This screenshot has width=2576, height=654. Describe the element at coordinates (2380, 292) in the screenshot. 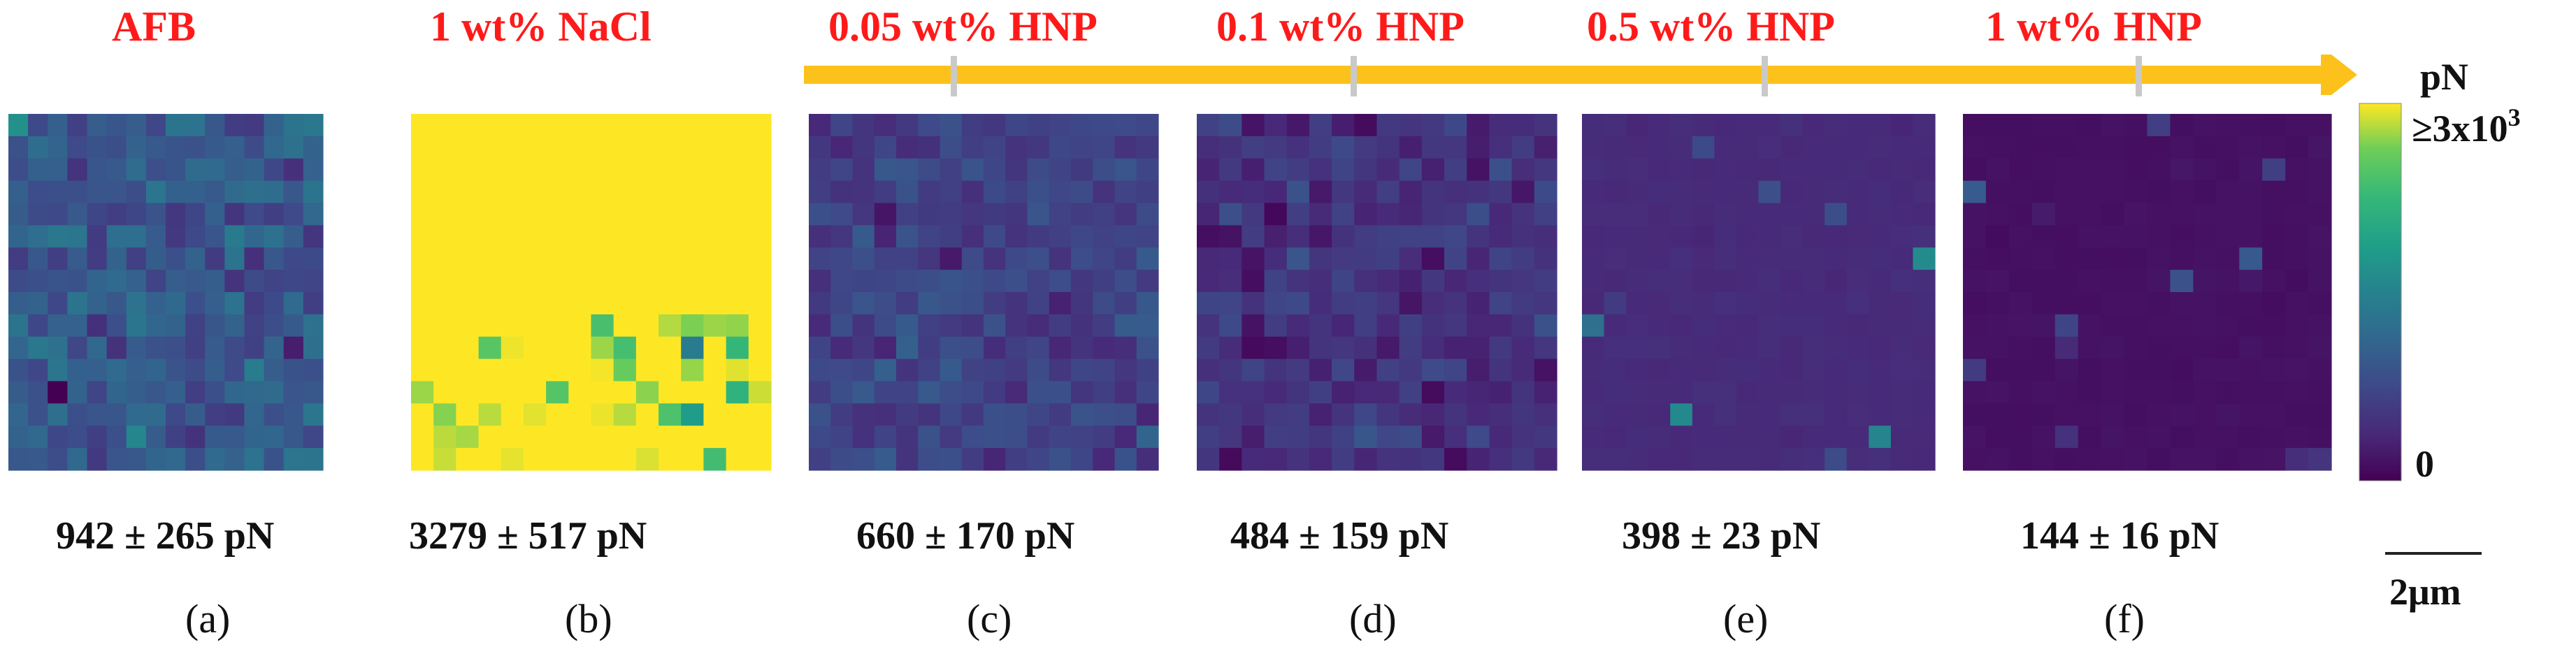

I see `colorbar` at that location.